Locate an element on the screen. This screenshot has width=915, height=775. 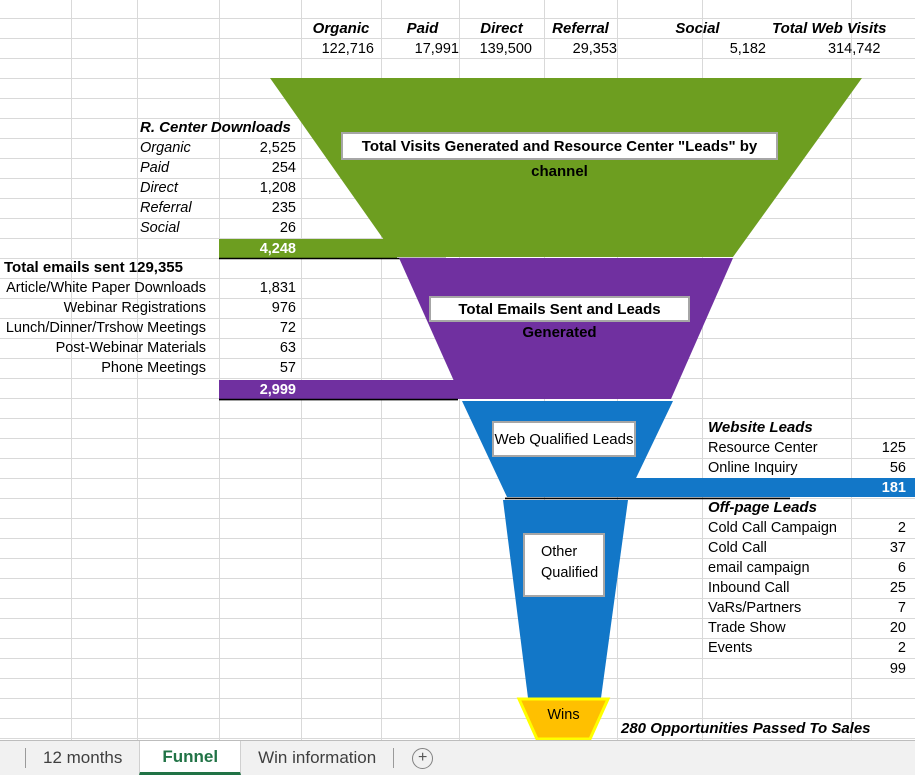
emails-total: 2,999 is located at coordinates (277, 390).